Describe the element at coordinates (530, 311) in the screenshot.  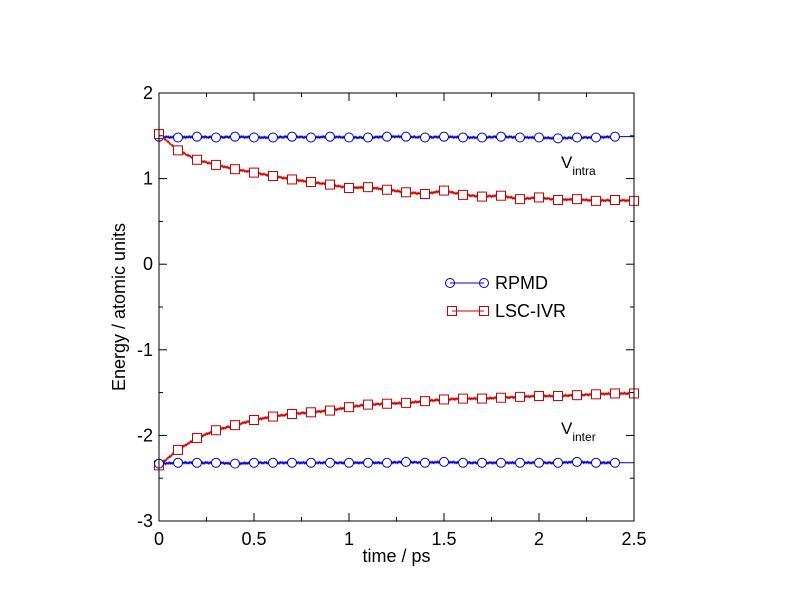
I see `legend-label-lsc-ivr: LSC-IVR` at that location.